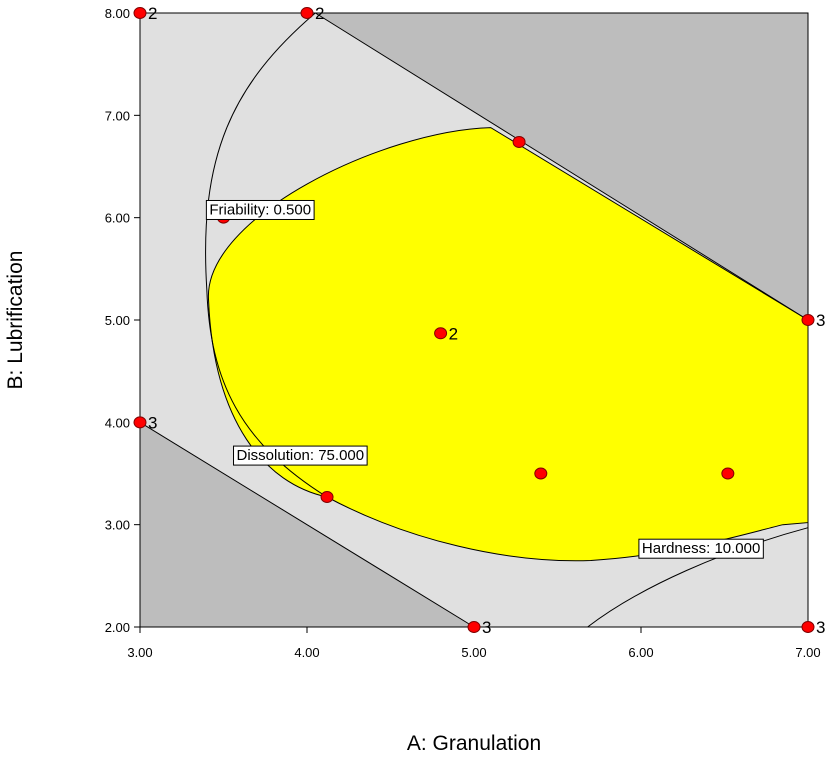  I want to click on contour-label: Friability: 0.500, so click(260, 209).